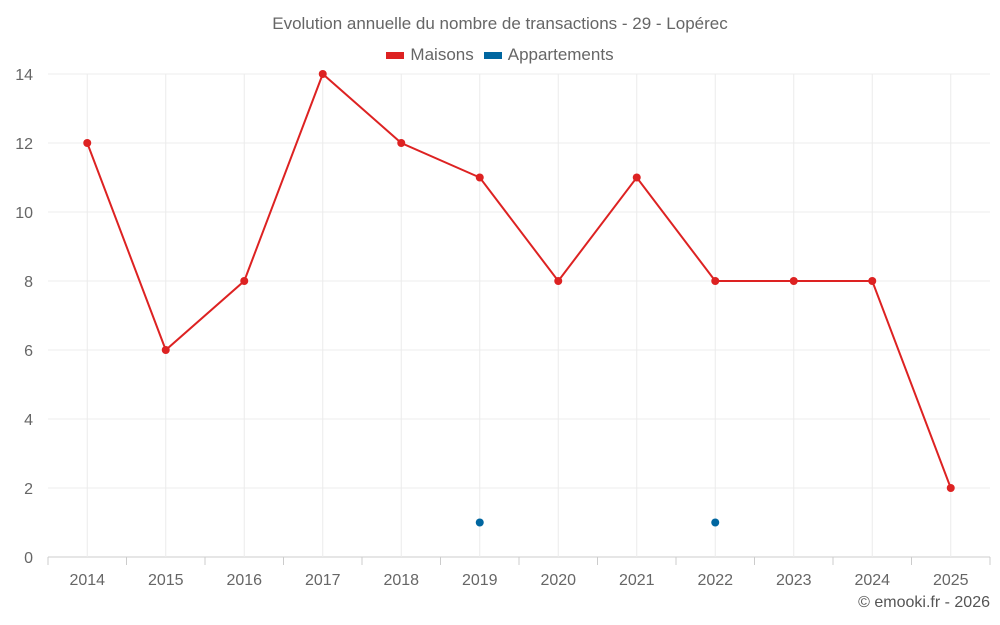 This screenshot has width=1000, height=625. Describe the element at coordinates (24, 213) in the screenshot. I see `y-tick-label: 10` at that location.